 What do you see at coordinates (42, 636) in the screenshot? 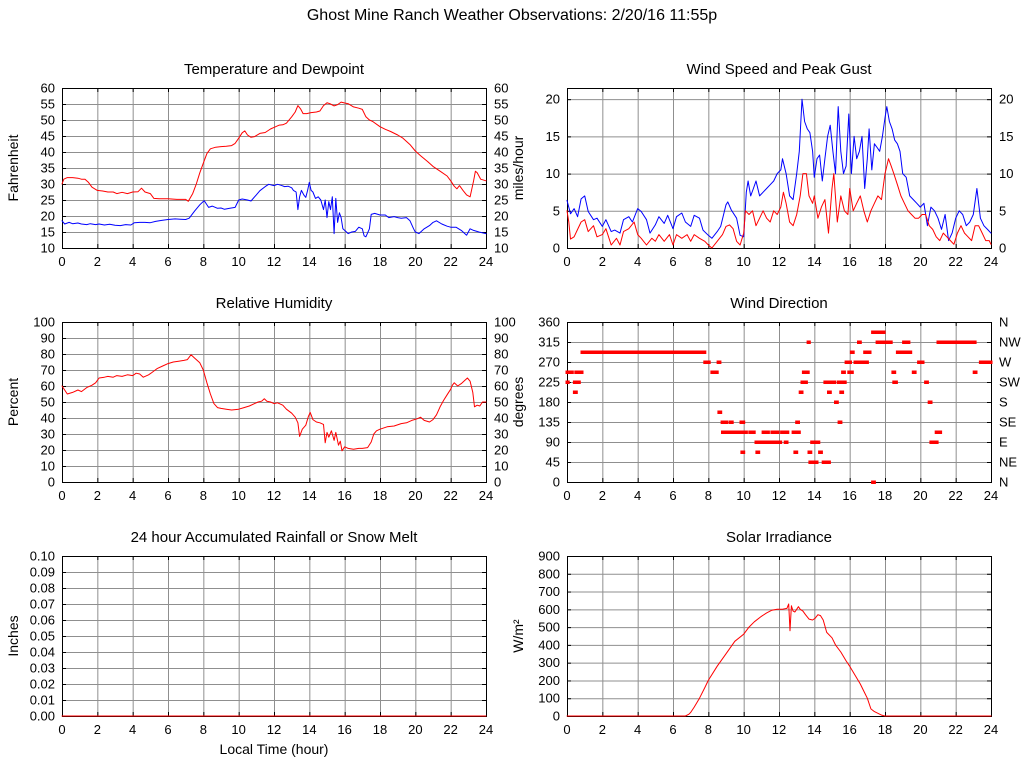
I see `y-tick-label: 0.05` at bounding box center [42, 636].